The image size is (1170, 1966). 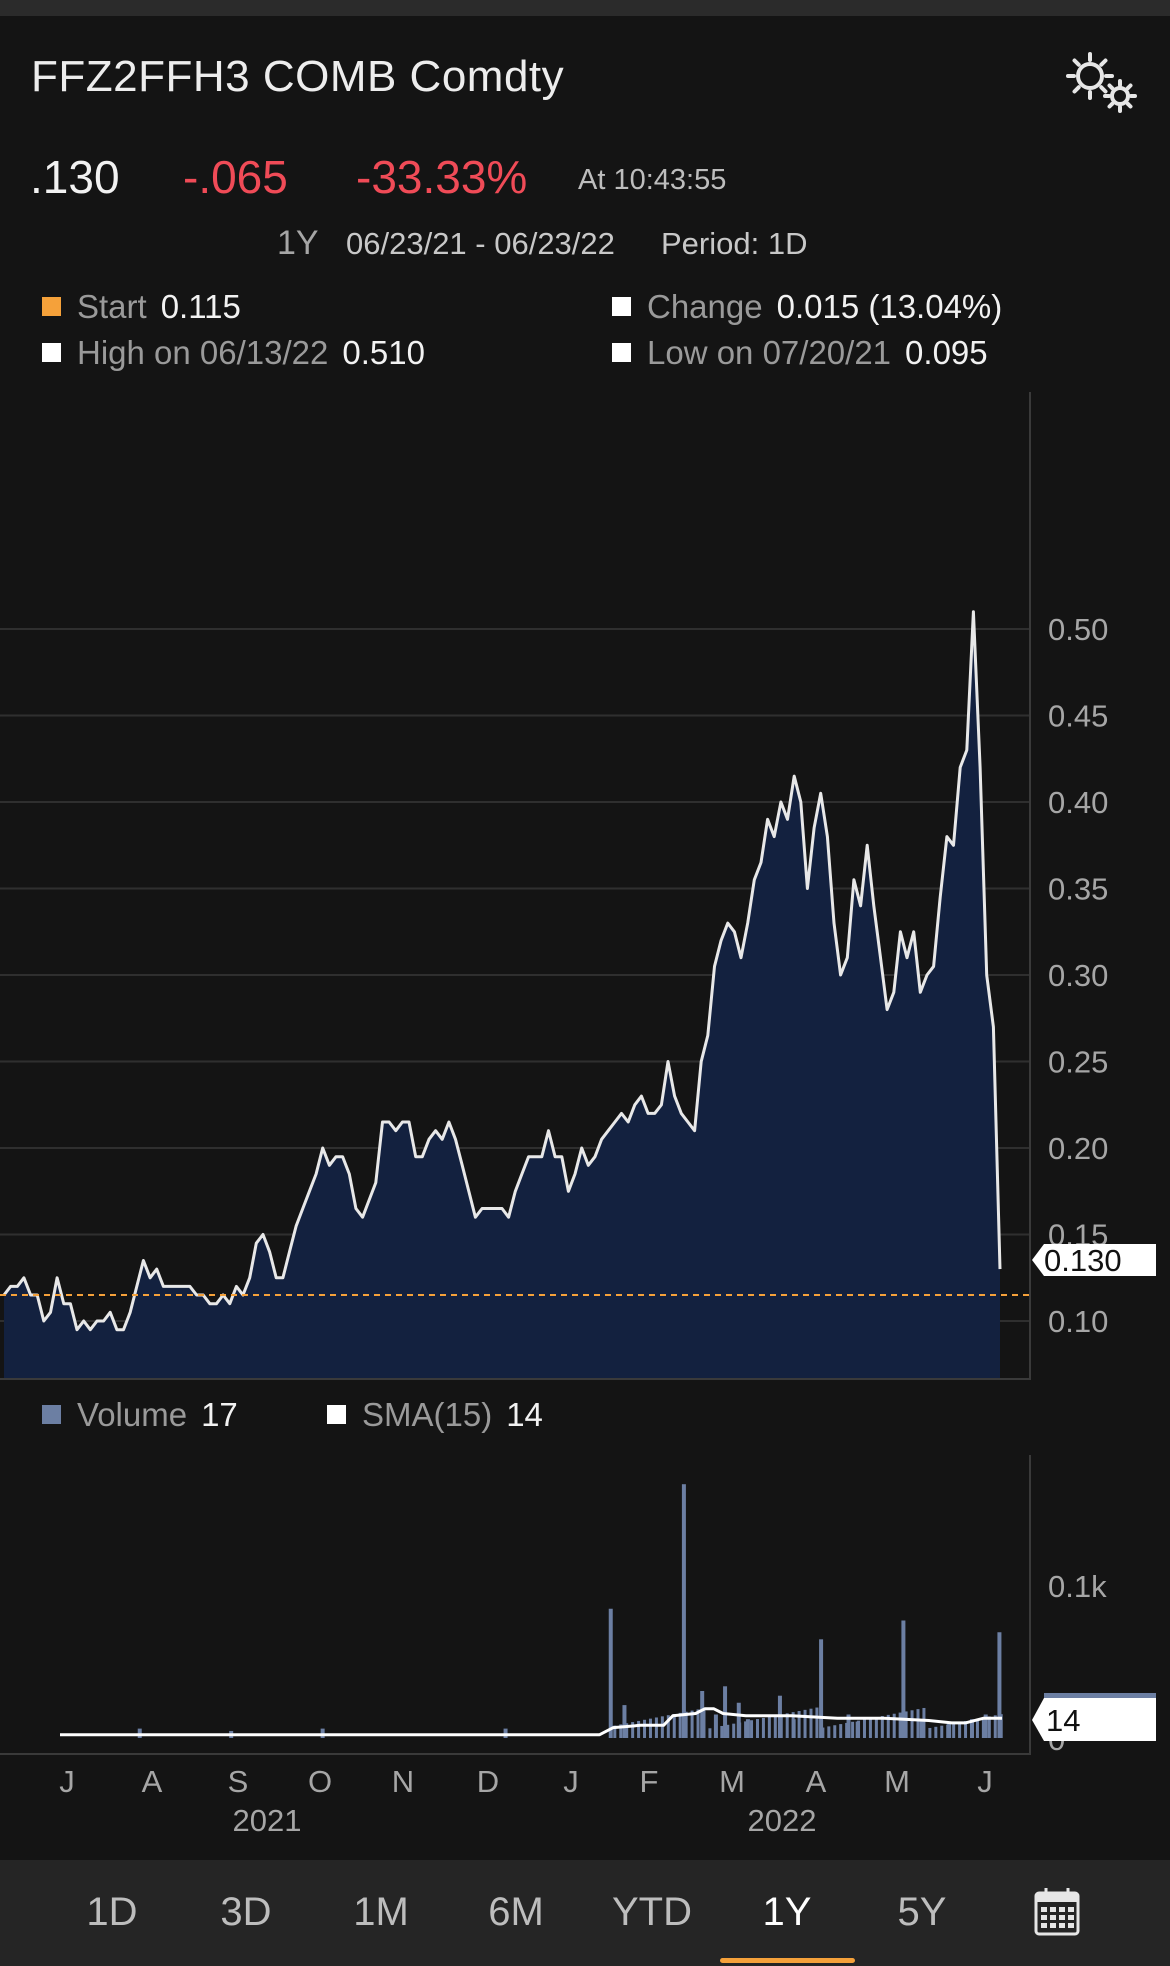 What do you see at coordinates (442, 177) in the screenshot?
I see `price-change-percent: -33.33%` at bounding box center [442, 177].